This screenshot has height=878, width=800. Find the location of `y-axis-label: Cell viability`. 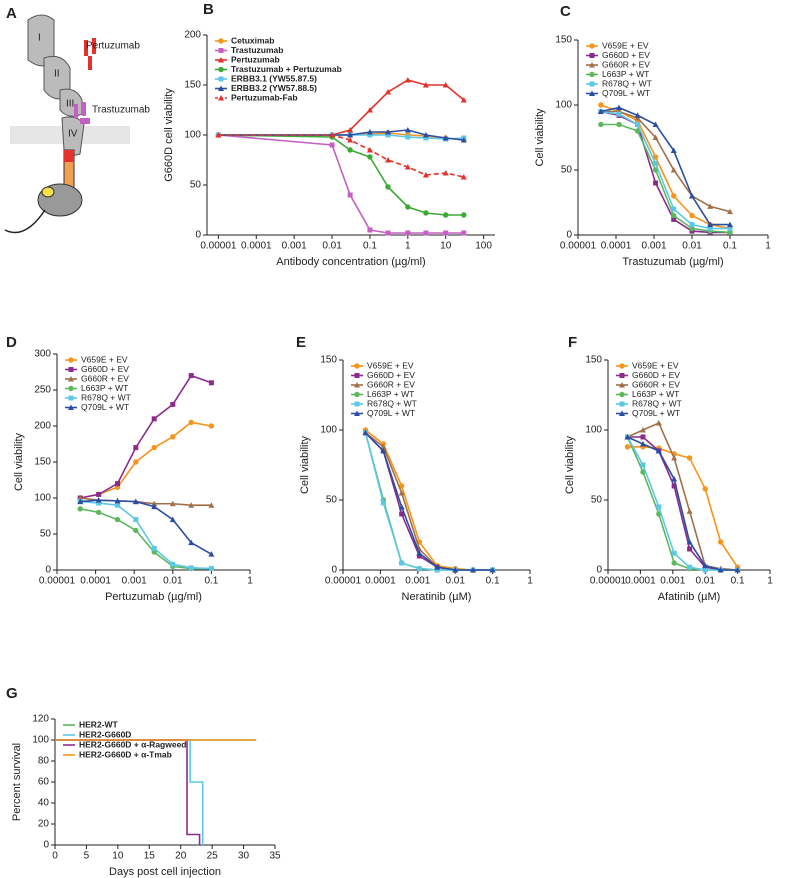

y-axis-label: Cell viability is located at coordinates (19, 461).